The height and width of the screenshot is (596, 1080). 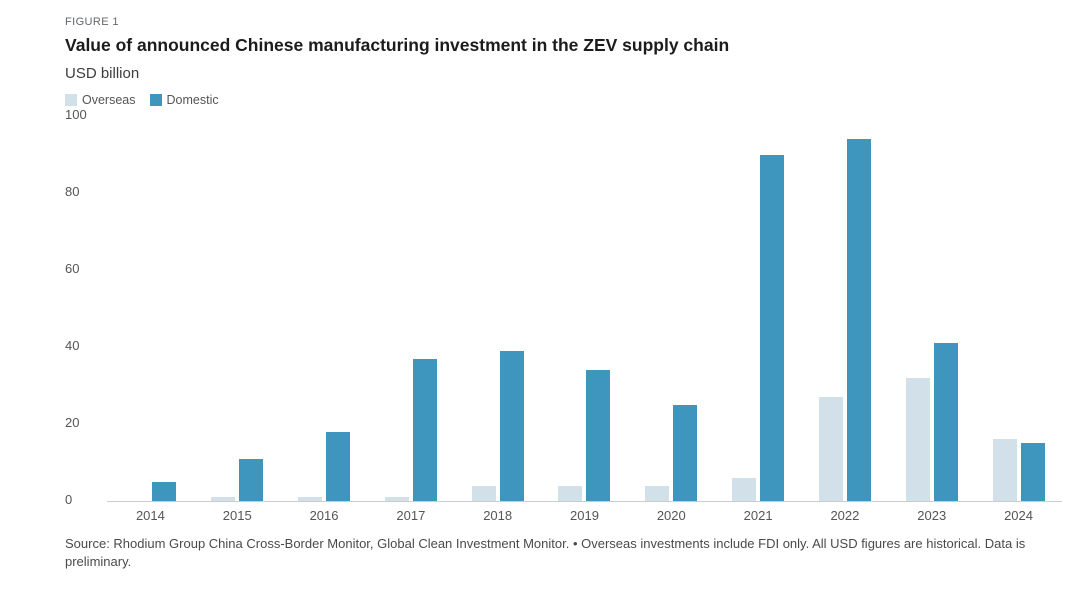 I want to click on unit-label: USD billion, so click(x=102, y=73).